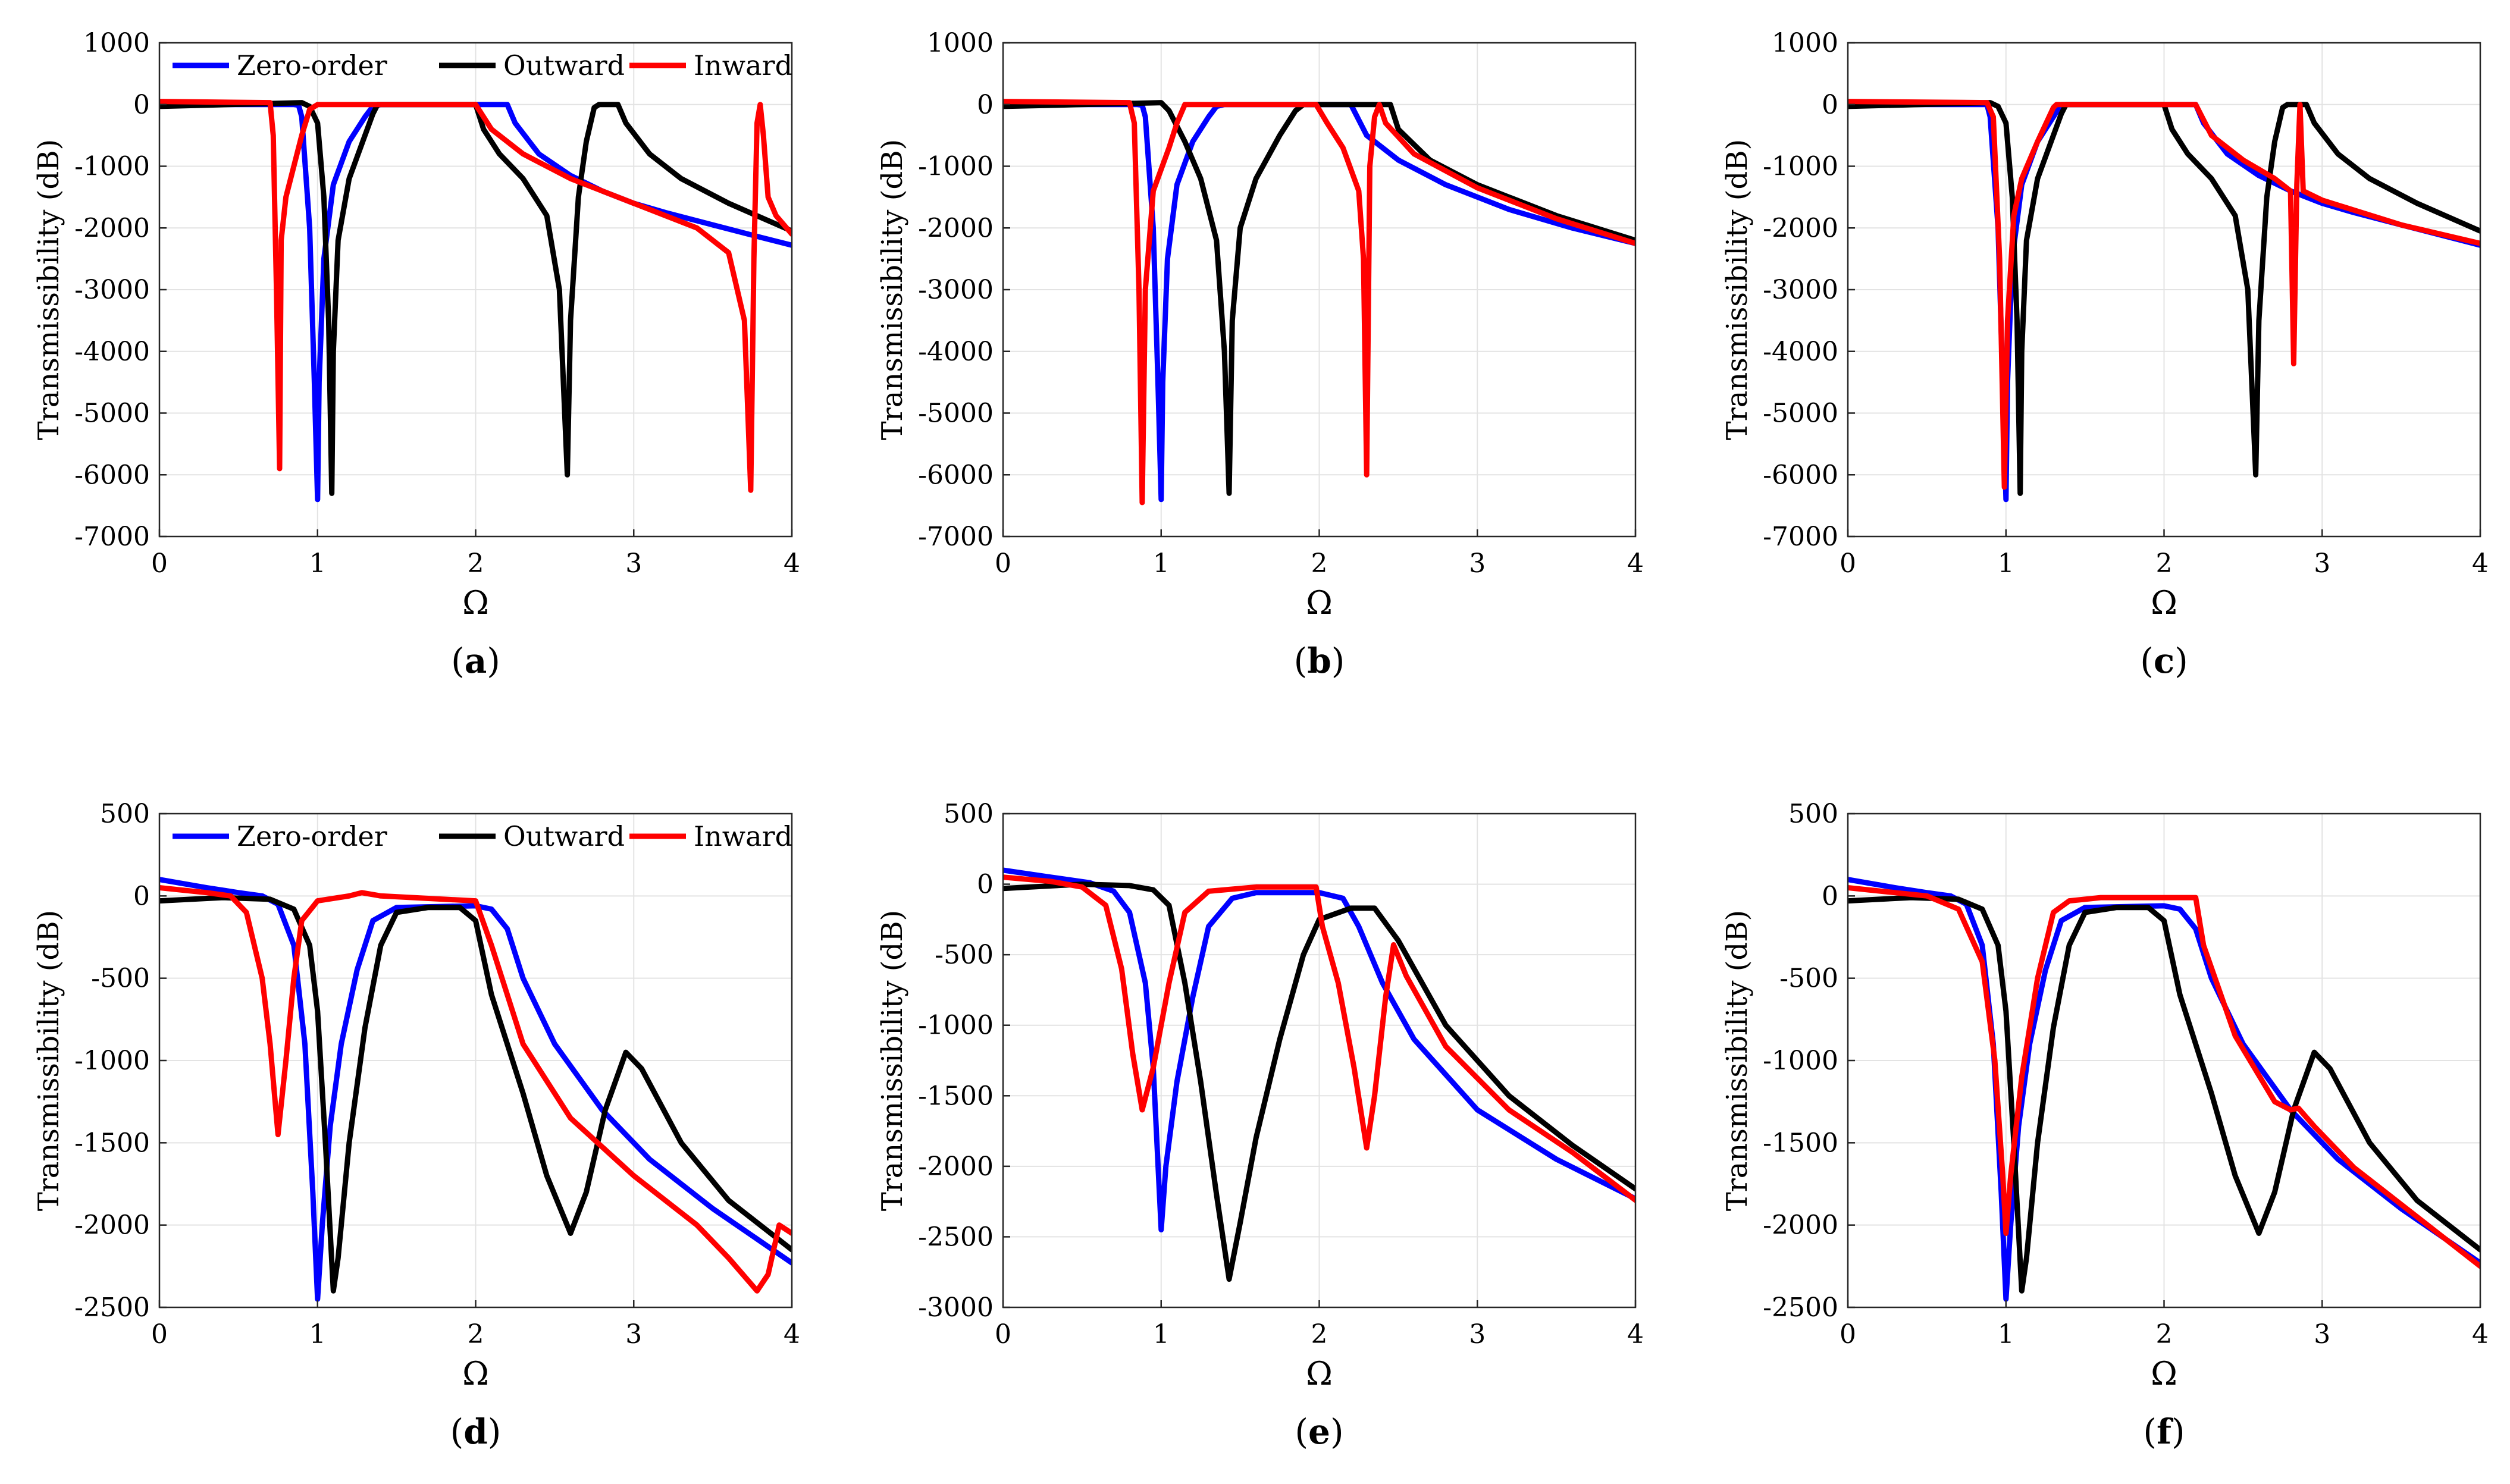 This screenshot has width=2510, height=1484. What do you see at coordinates (2164, 661) in the screenshot?
I see `caption-letter: c` at bounding box center [2164, 661].